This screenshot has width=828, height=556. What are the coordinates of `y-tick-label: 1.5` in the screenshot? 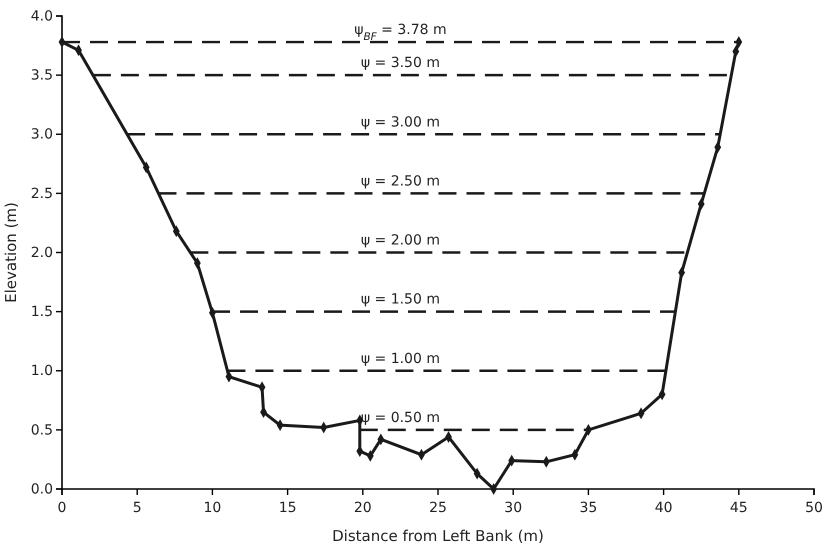 It's located at (41, 312).